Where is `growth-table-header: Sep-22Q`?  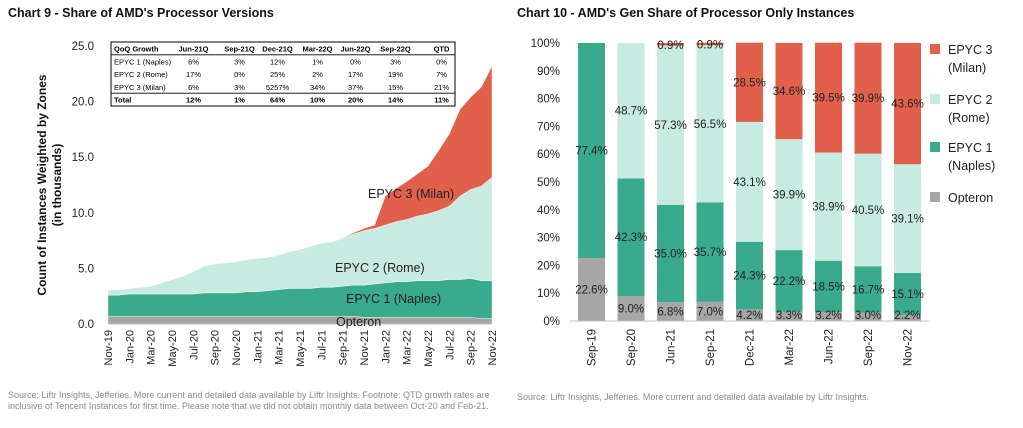
growth-table-header: Sep-22Q is located at coordinates (395, 49).